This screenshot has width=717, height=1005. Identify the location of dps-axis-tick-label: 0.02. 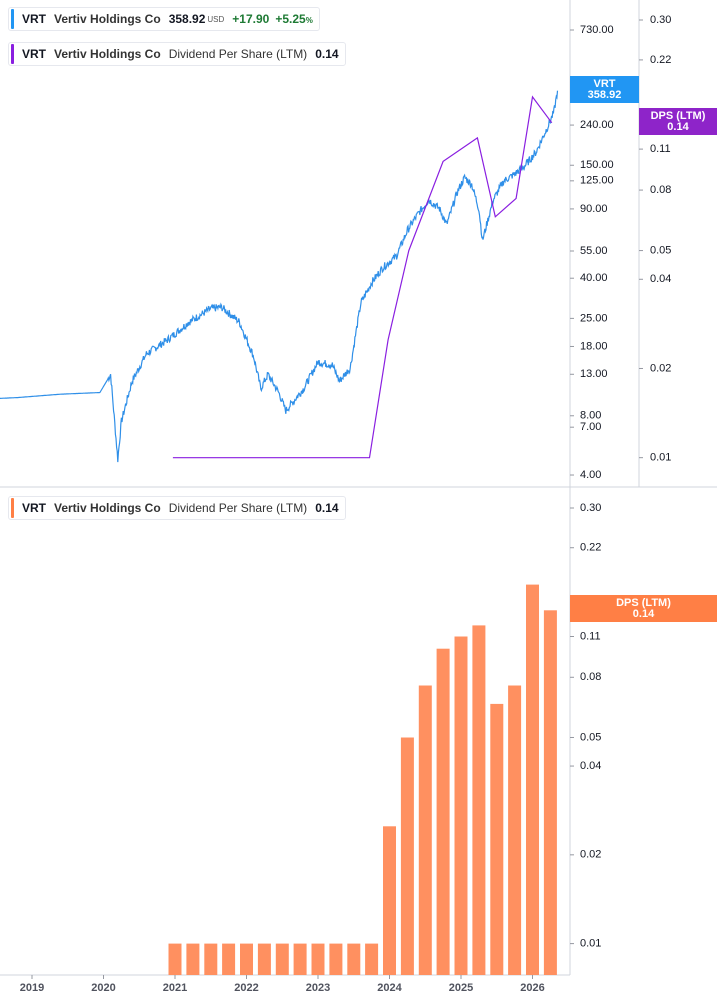
(660, 368).